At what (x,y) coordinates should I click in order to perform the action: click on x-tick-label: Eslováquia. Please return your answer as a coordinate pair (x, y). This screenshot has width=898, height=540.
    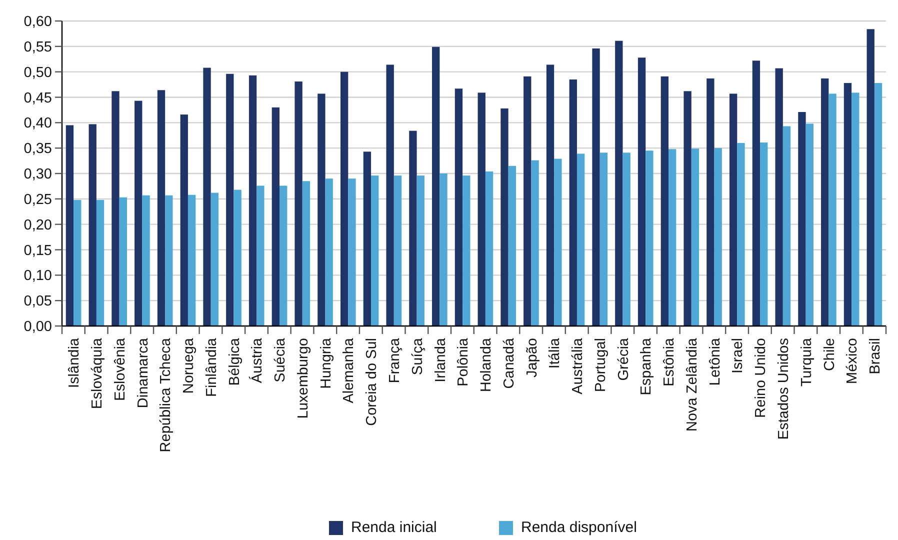
    Looking at the image, I should click on (98, 373).